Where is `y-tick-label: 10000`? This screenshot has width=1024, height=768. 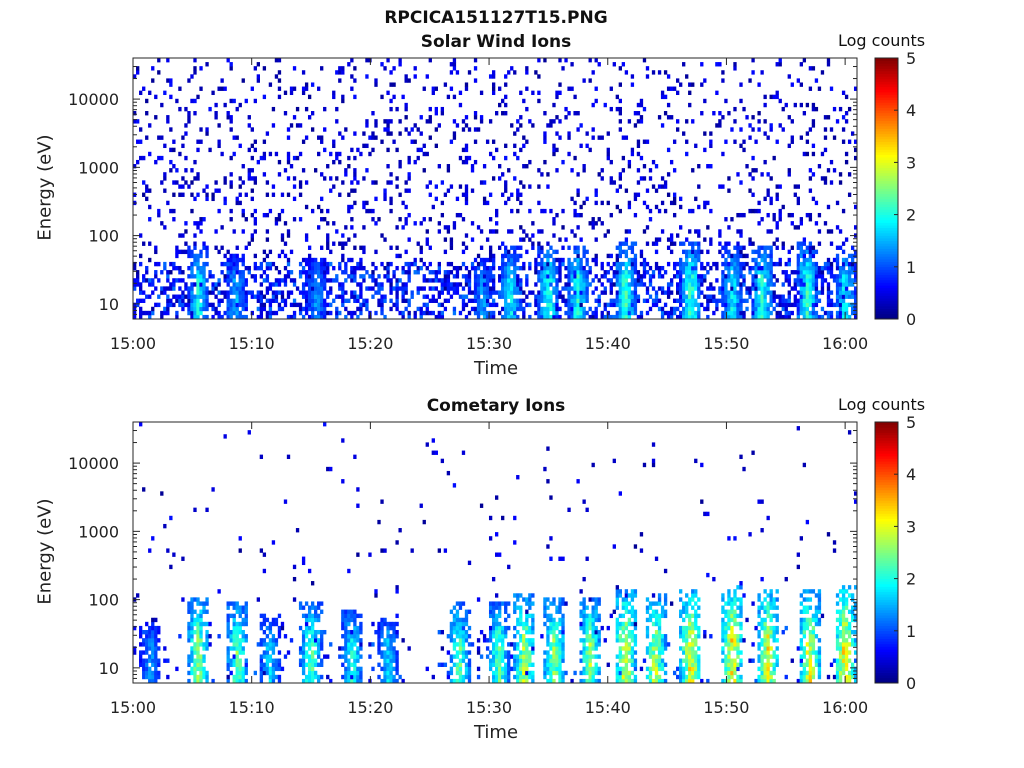 y-tick-label: 10000 is located at coordinates (93, 99).